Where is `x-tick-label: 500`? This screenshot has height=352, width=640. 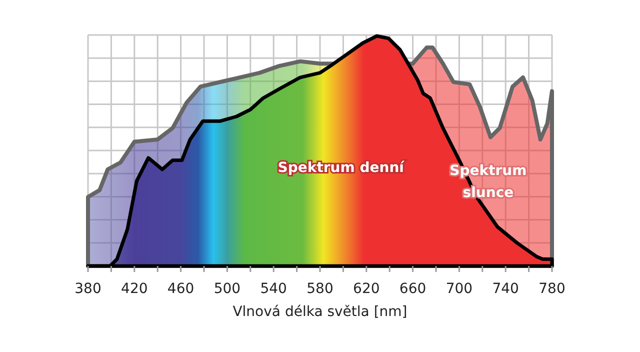 x-tick-label: 500 is located at coordinates (227, 289).